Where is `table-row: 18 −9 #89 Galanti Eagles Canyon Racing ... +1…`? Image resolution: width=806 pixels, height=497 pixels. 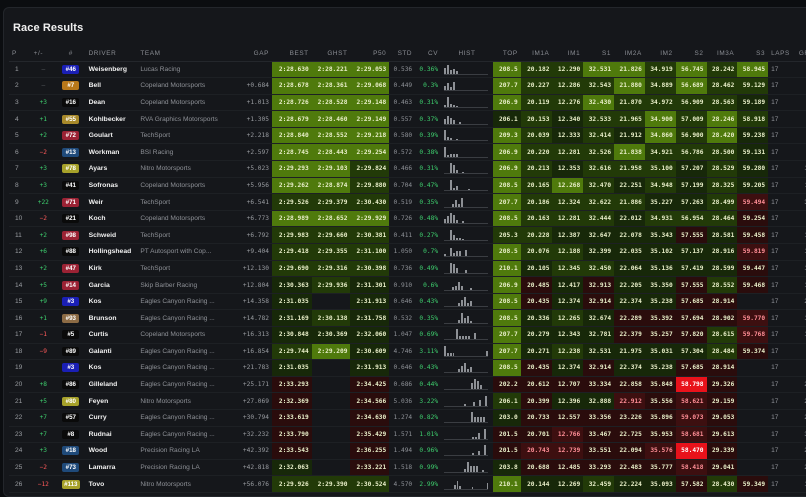
table-row: 18 −9 #89 Galanti Eagles Canyon Racing ... +1… is located at coordinates (407, 352).